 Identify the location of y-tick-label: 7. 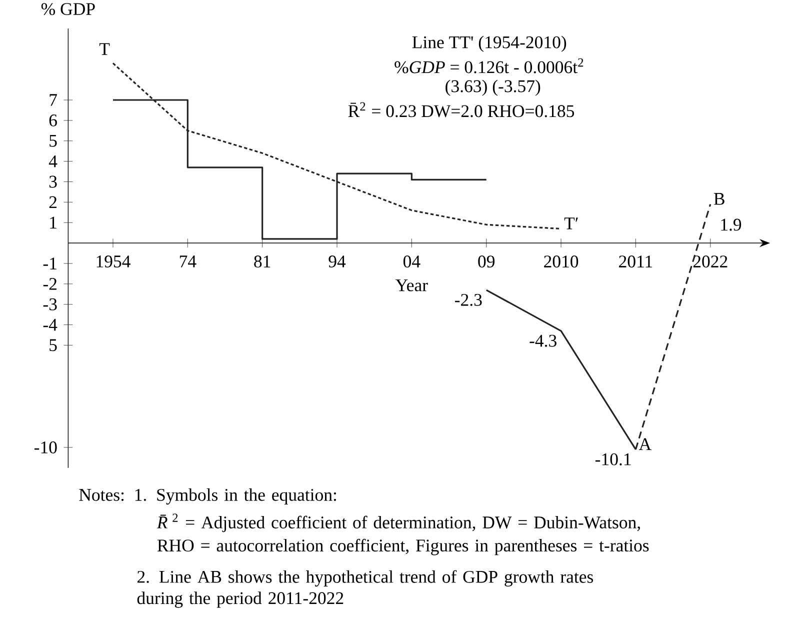
(53, 100).